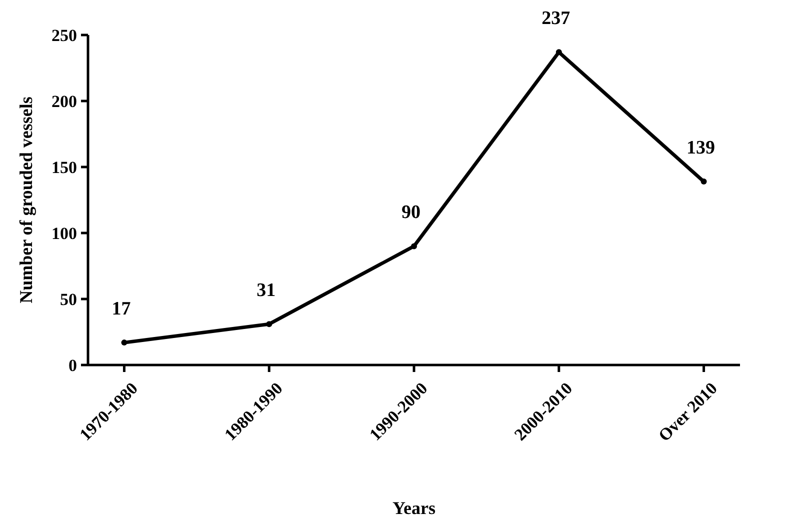  What do you see at coordinates (72, 365) in the screenshot?
I see `y-tick-label: 0` at bounding box center [72, 365].